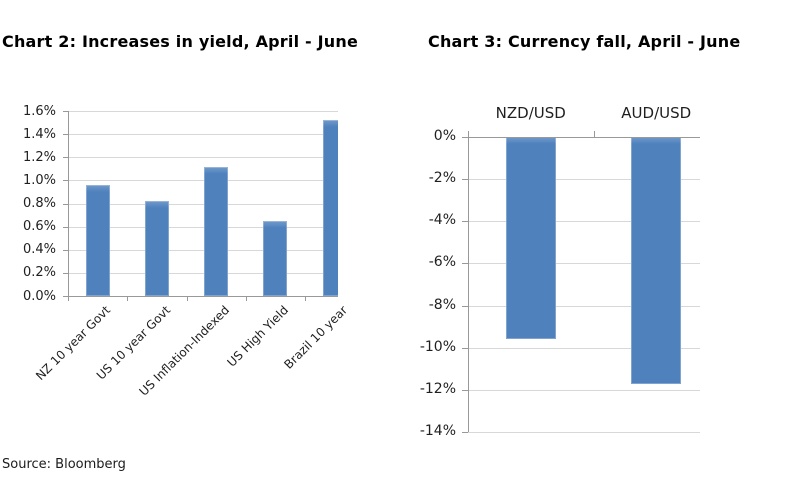 This screenshot has width=800, height=485. What do you see at coordinates (39, 203) in the screenshot?
I see `y-axis-label: 0.8%` at bounding box center [39, 203].